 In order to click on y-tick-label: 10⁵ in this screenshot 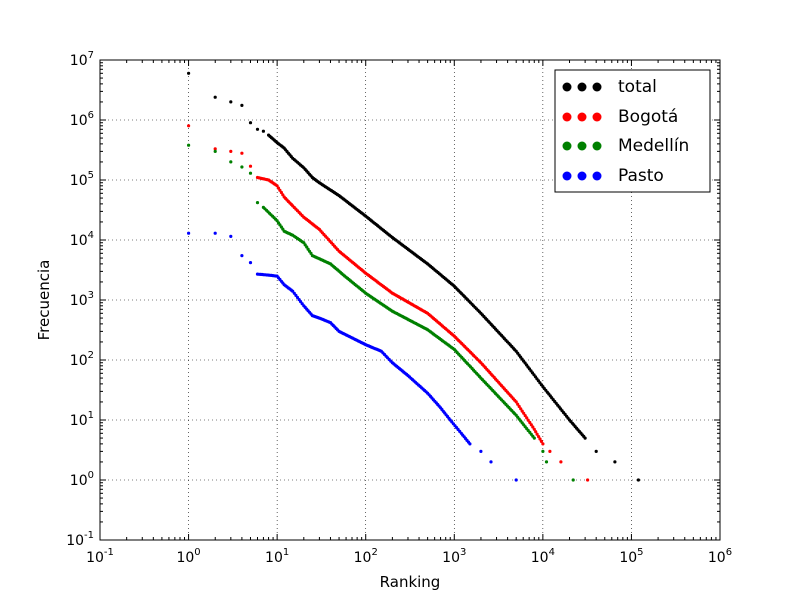, I will do `click(82, 179)`.